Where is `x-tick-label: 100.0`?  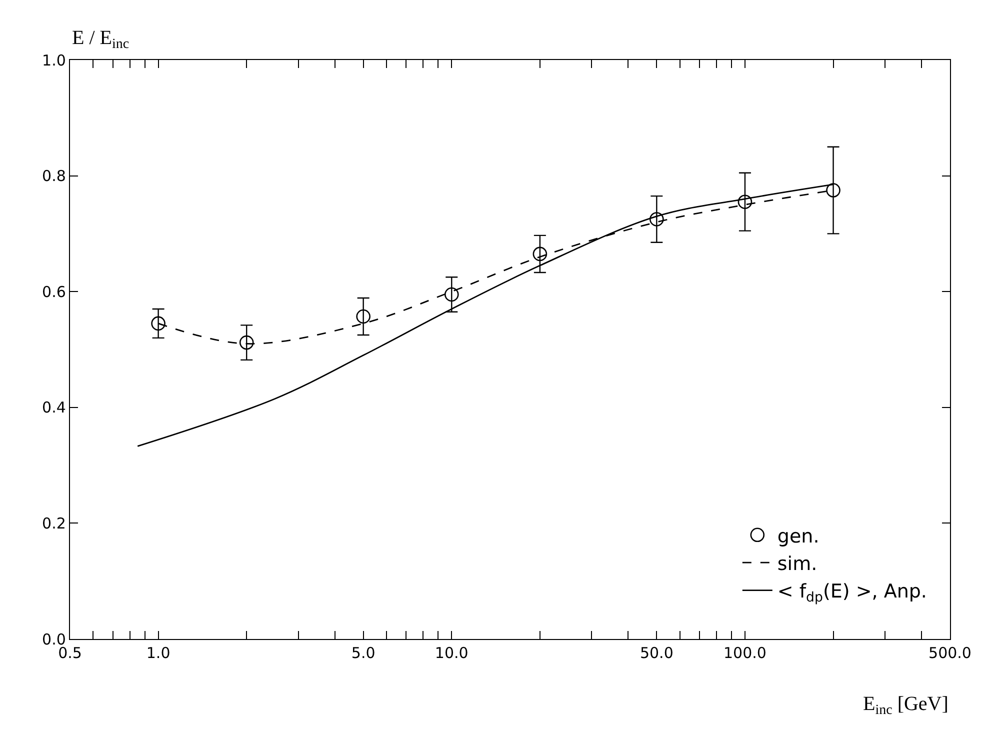
x-tick-label: 100.0 is located at coordinates (744, 653).